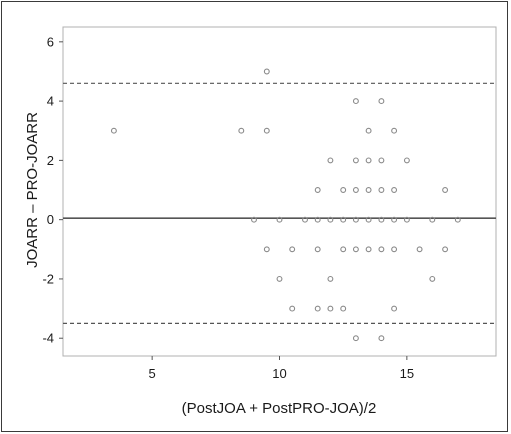  What do you see at coordinates (32, 190) in the screenshot?
I see `y-axis-title: JOARR – PRO-JOARR` at bounding box center [32, 190].